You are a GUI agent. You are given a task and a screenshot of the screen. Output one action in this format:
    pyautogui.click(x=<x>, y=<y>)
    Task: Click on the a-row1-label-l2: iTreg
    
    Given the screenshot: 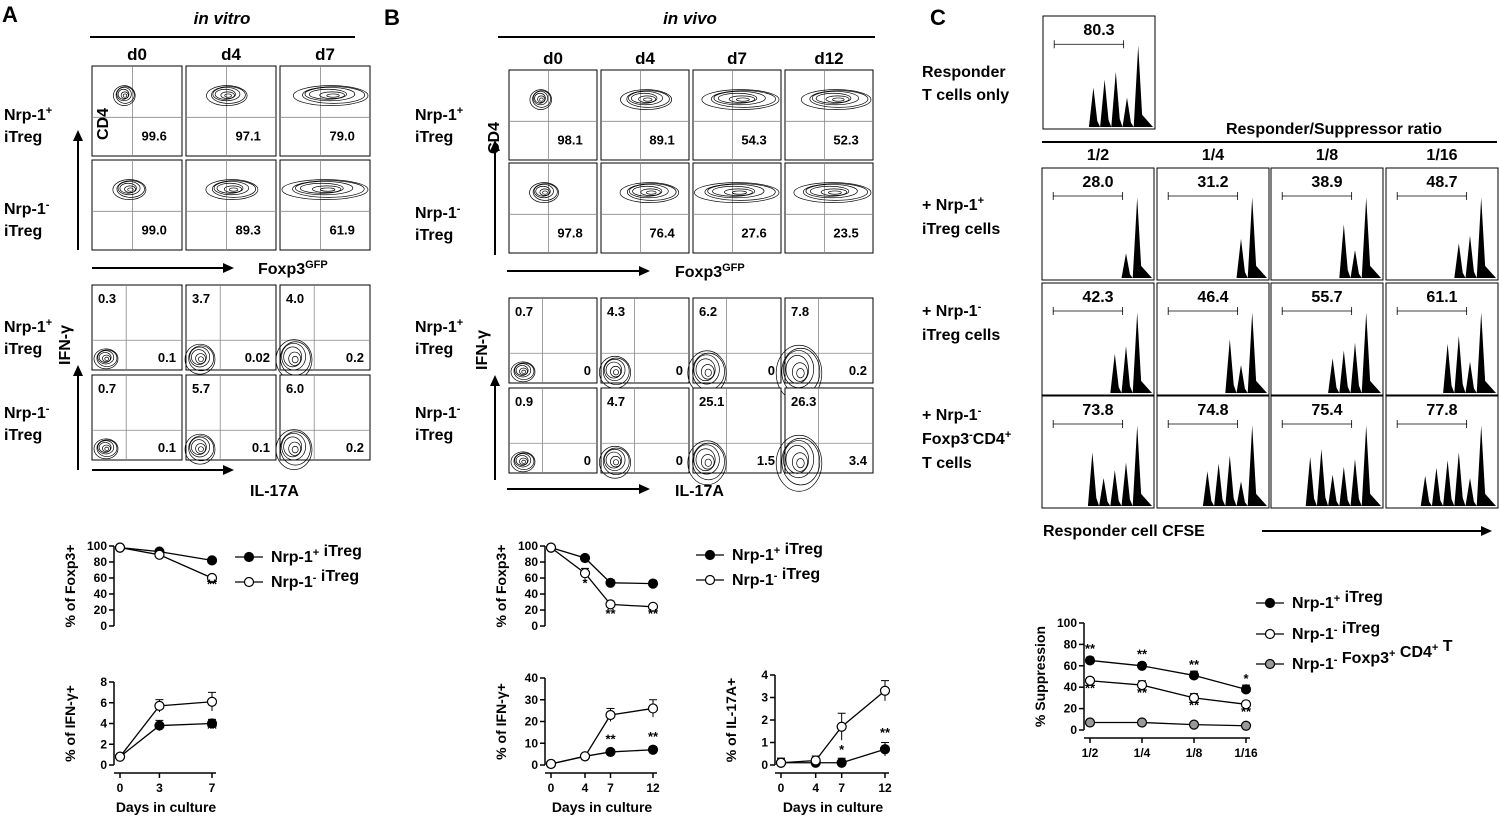 What is the action you would take?
    pyautogui.click(x=23, y=137)
    